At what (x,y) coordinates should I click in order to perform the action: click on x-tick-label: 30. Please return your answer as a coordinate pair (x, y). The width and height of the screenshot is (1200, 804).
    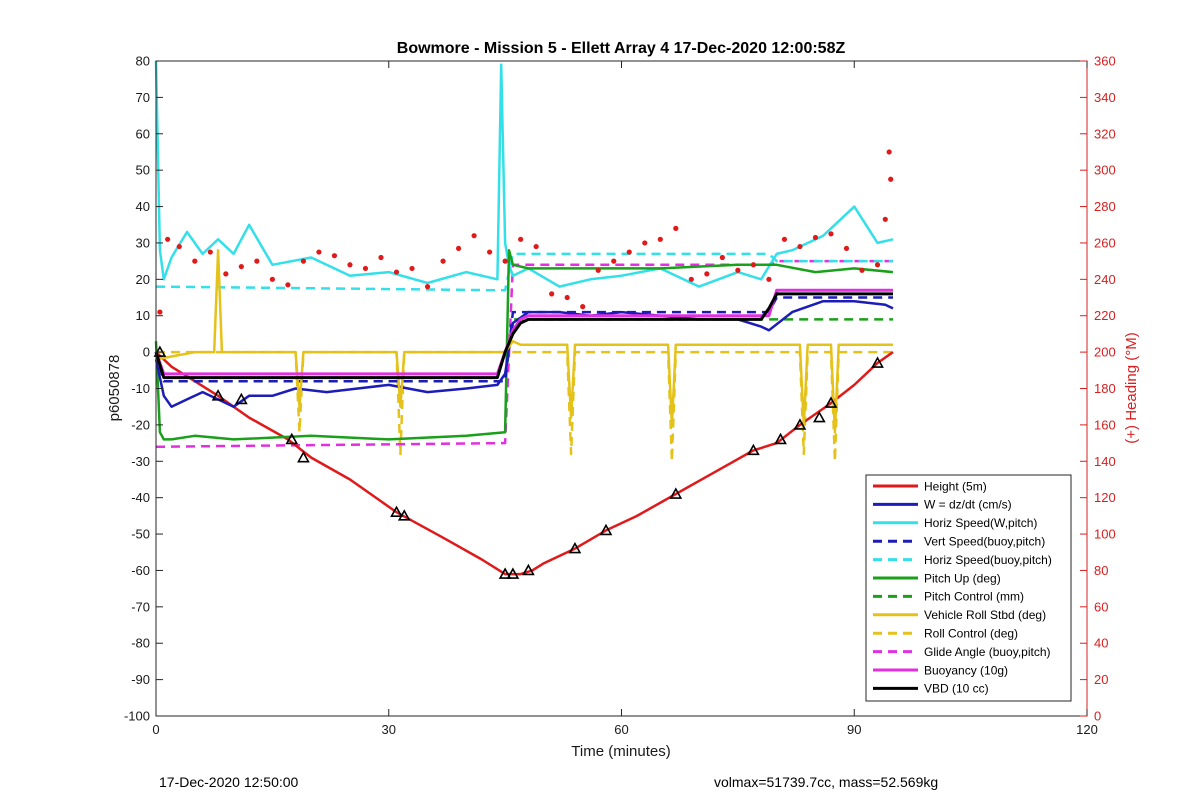
    Looking at the image, I should click on (389, 729).